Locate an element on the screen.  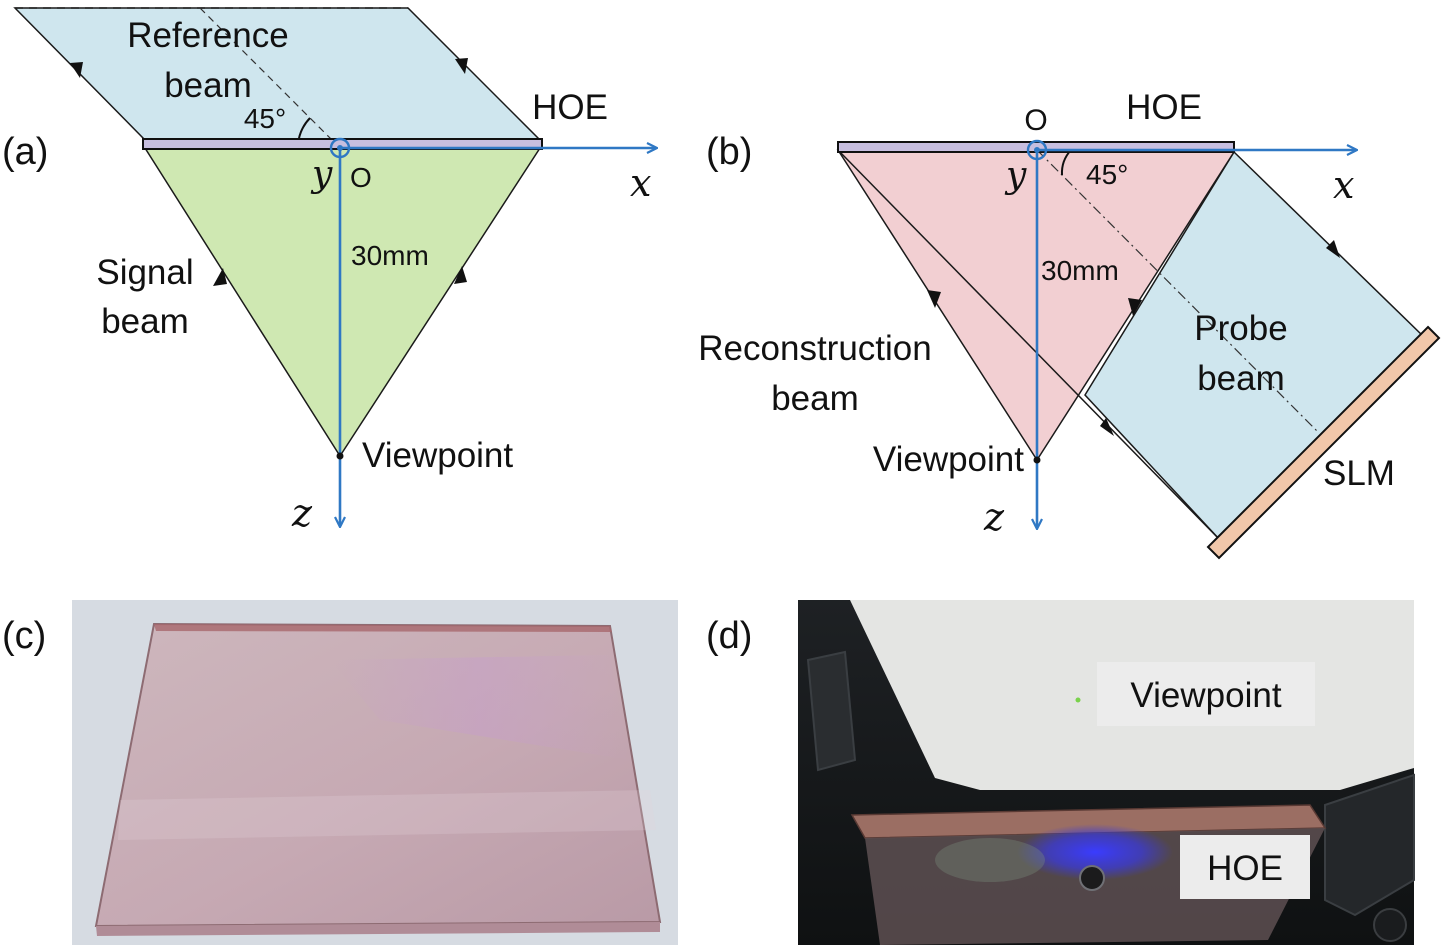
viewpoint-dot-a is located at coordinates (340, 456).